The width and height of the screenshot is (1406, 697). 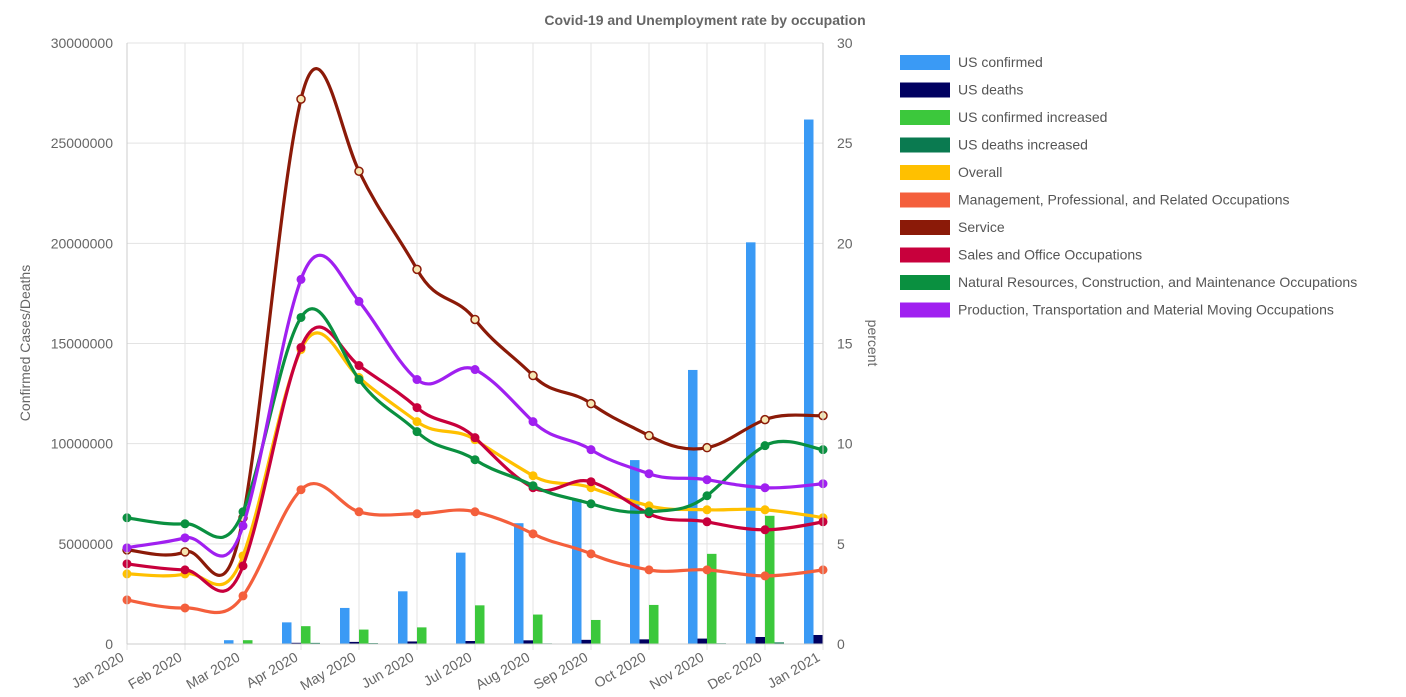 I want to click on y-left-tick-label: 30000000, so click(x=82, y=43).